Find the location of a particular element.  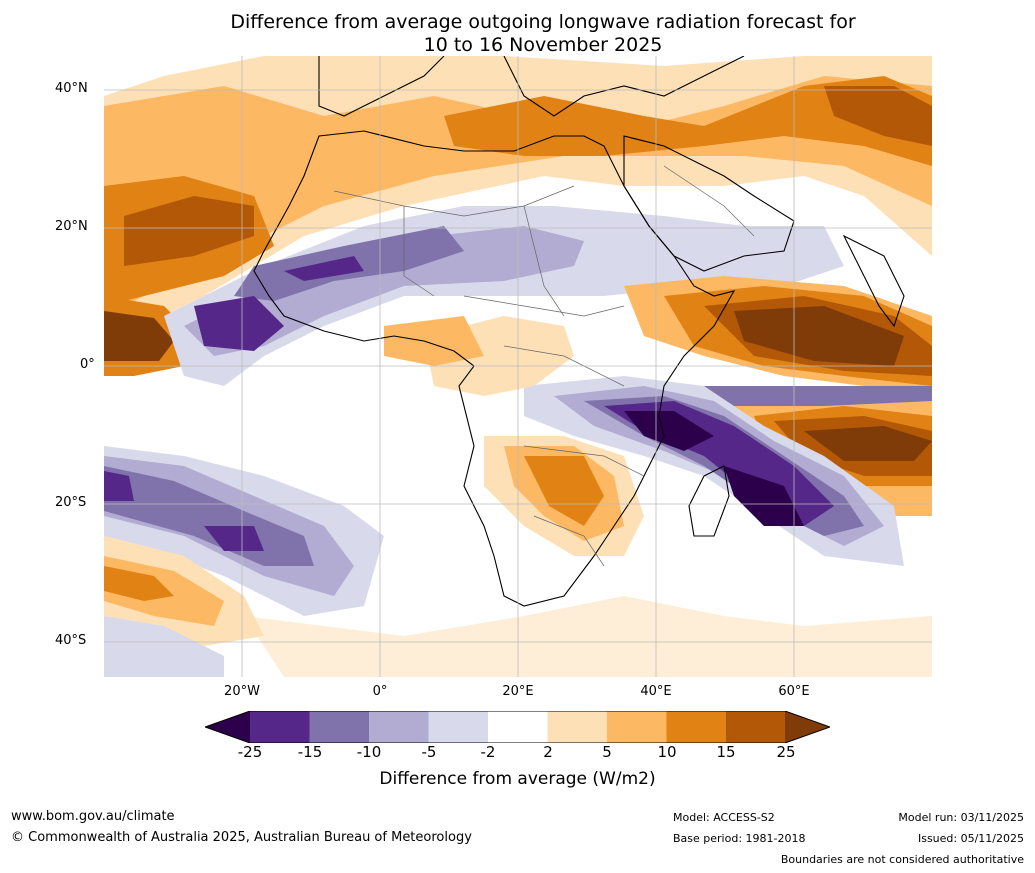

colorbar-tick-label: 15 is located at coordinates (726, 752).